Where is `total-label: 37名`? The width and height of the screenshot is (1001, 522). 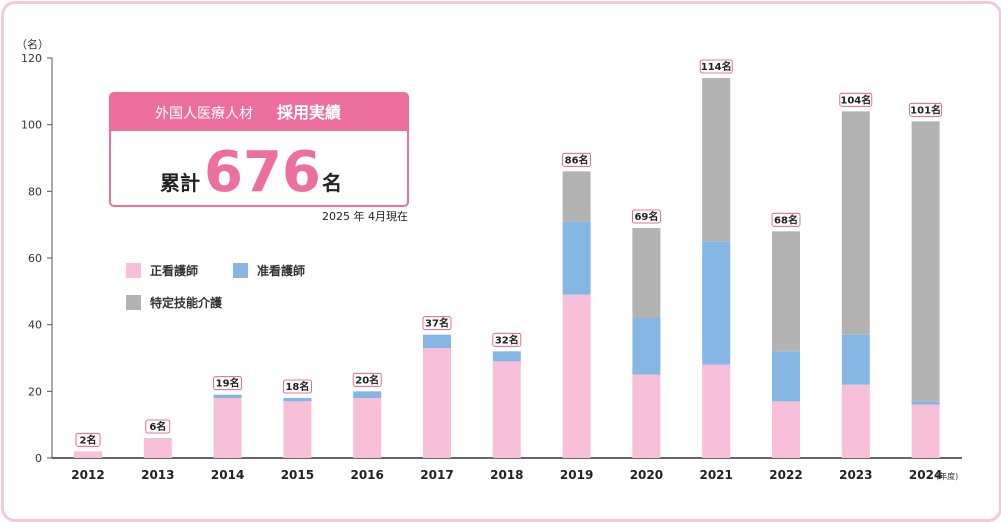 total-label: 37名 is located at coordinates (437, 323).